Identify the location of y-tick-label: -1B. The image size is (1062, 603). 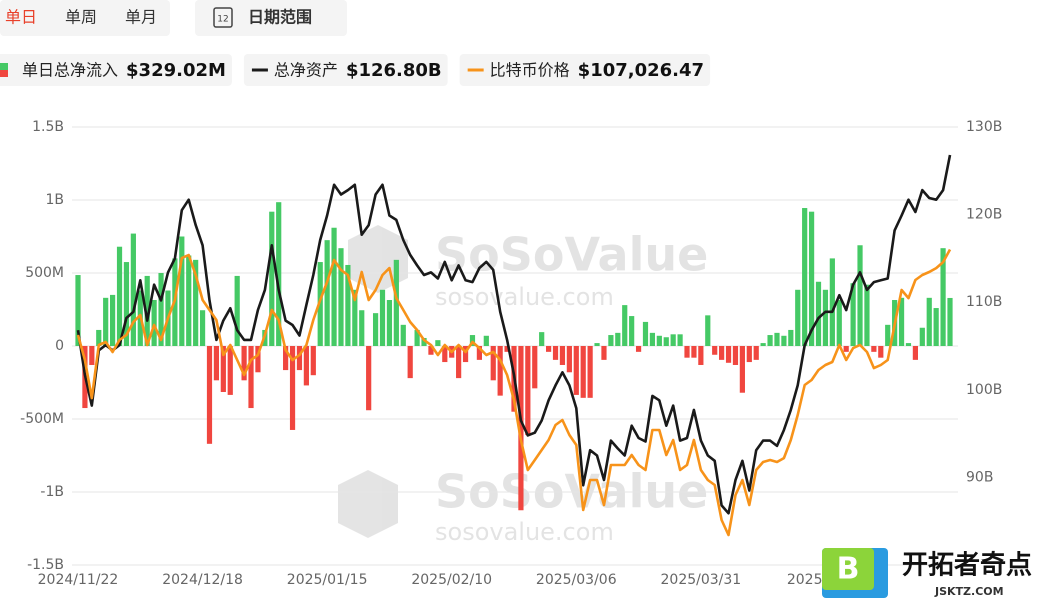
(52, 492).